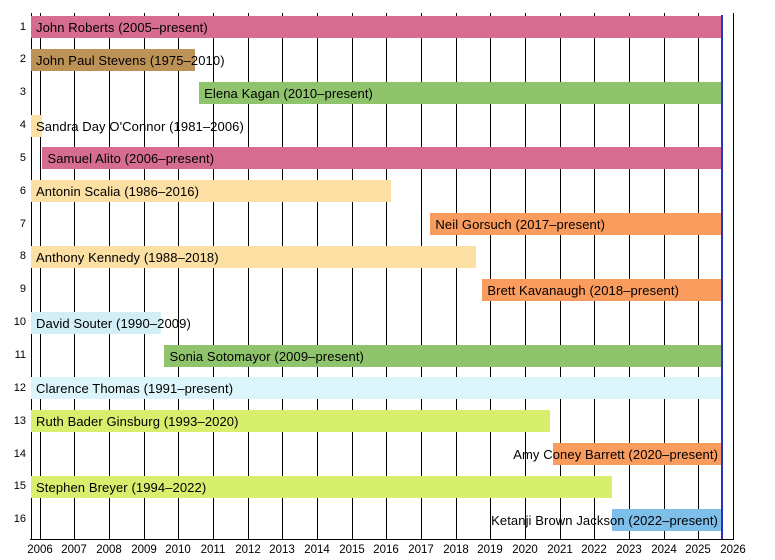 The height and width of the screenshot is (560, 775). I want to click on tenure-bar-label: Stephen Breyer (1994–2022), so click(121, 487).